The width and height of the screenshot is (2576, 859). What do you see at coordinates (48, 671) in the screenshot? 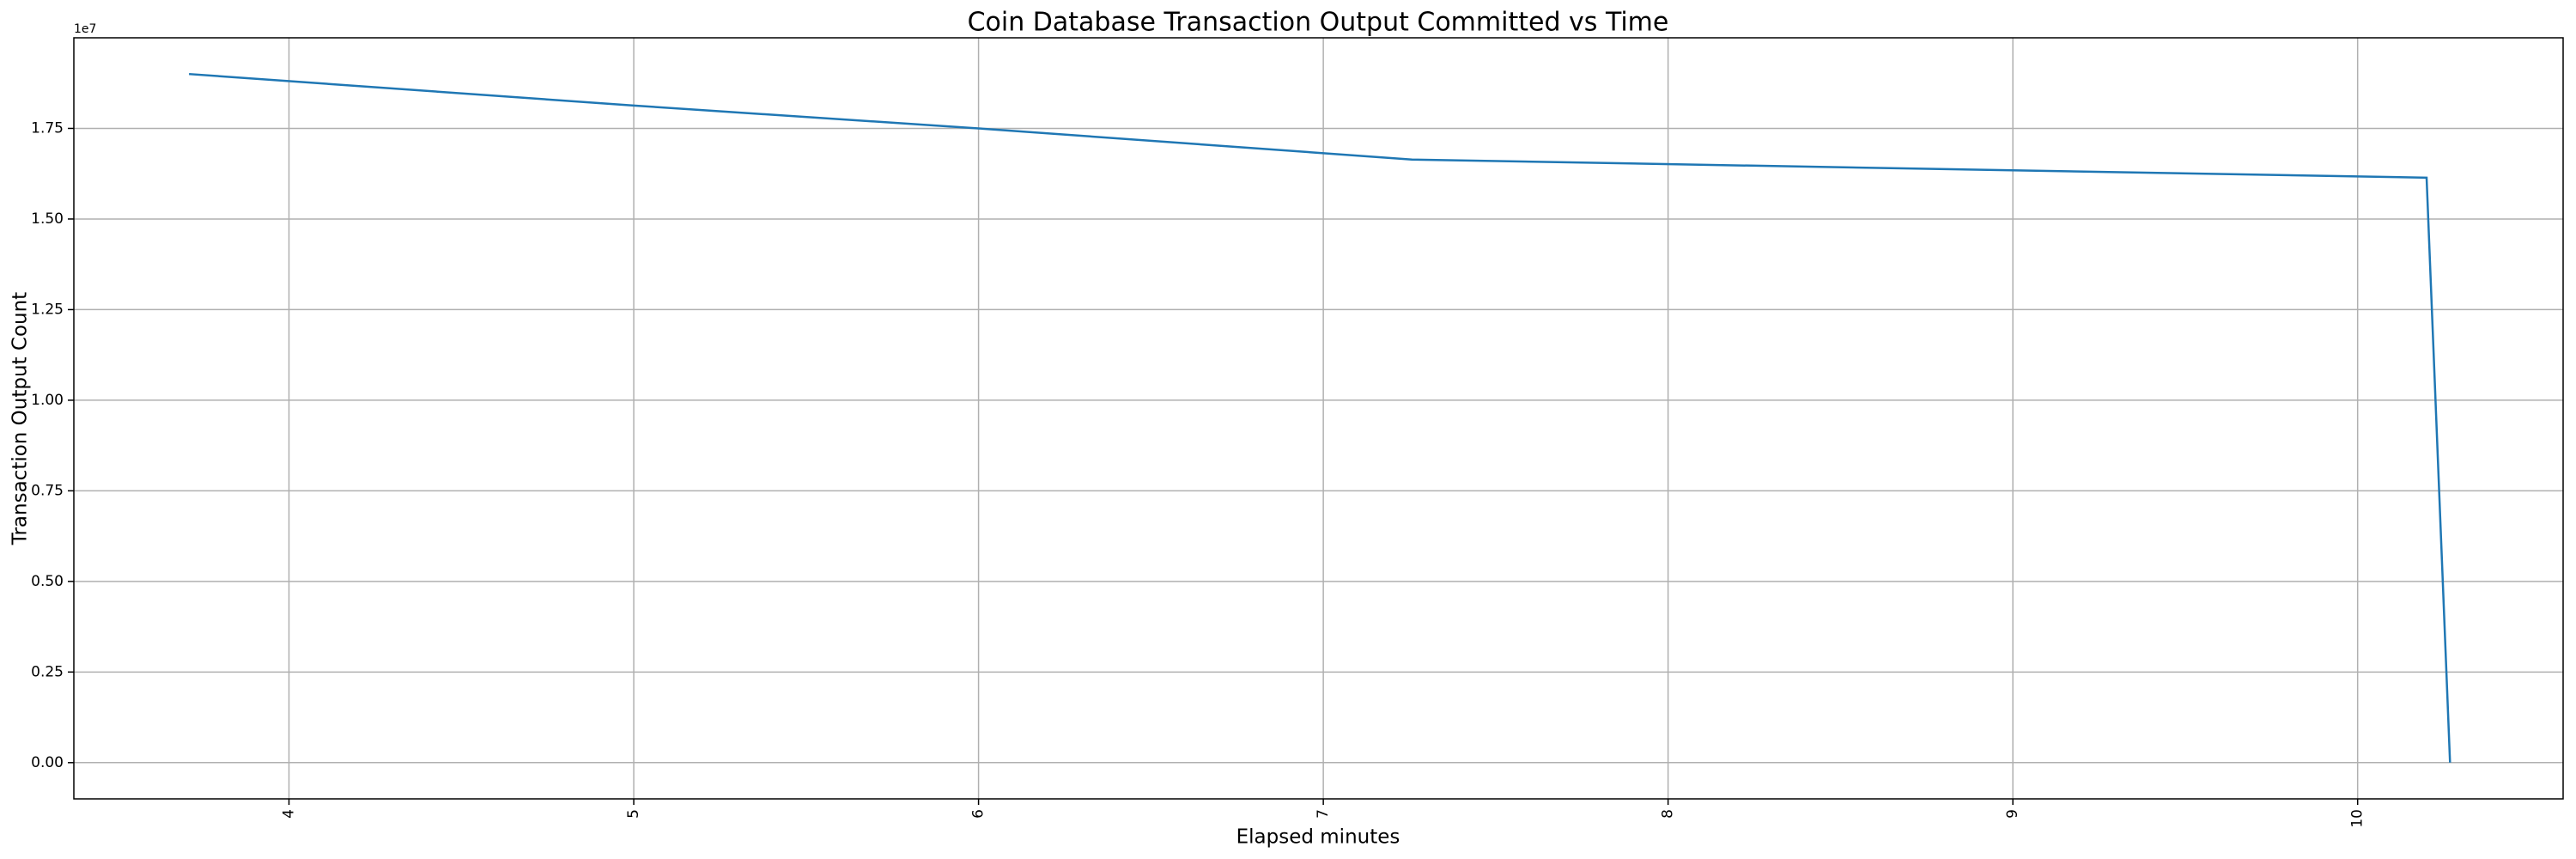
I see `y-tick-label: 0.25` at bounding box center [48, 671].